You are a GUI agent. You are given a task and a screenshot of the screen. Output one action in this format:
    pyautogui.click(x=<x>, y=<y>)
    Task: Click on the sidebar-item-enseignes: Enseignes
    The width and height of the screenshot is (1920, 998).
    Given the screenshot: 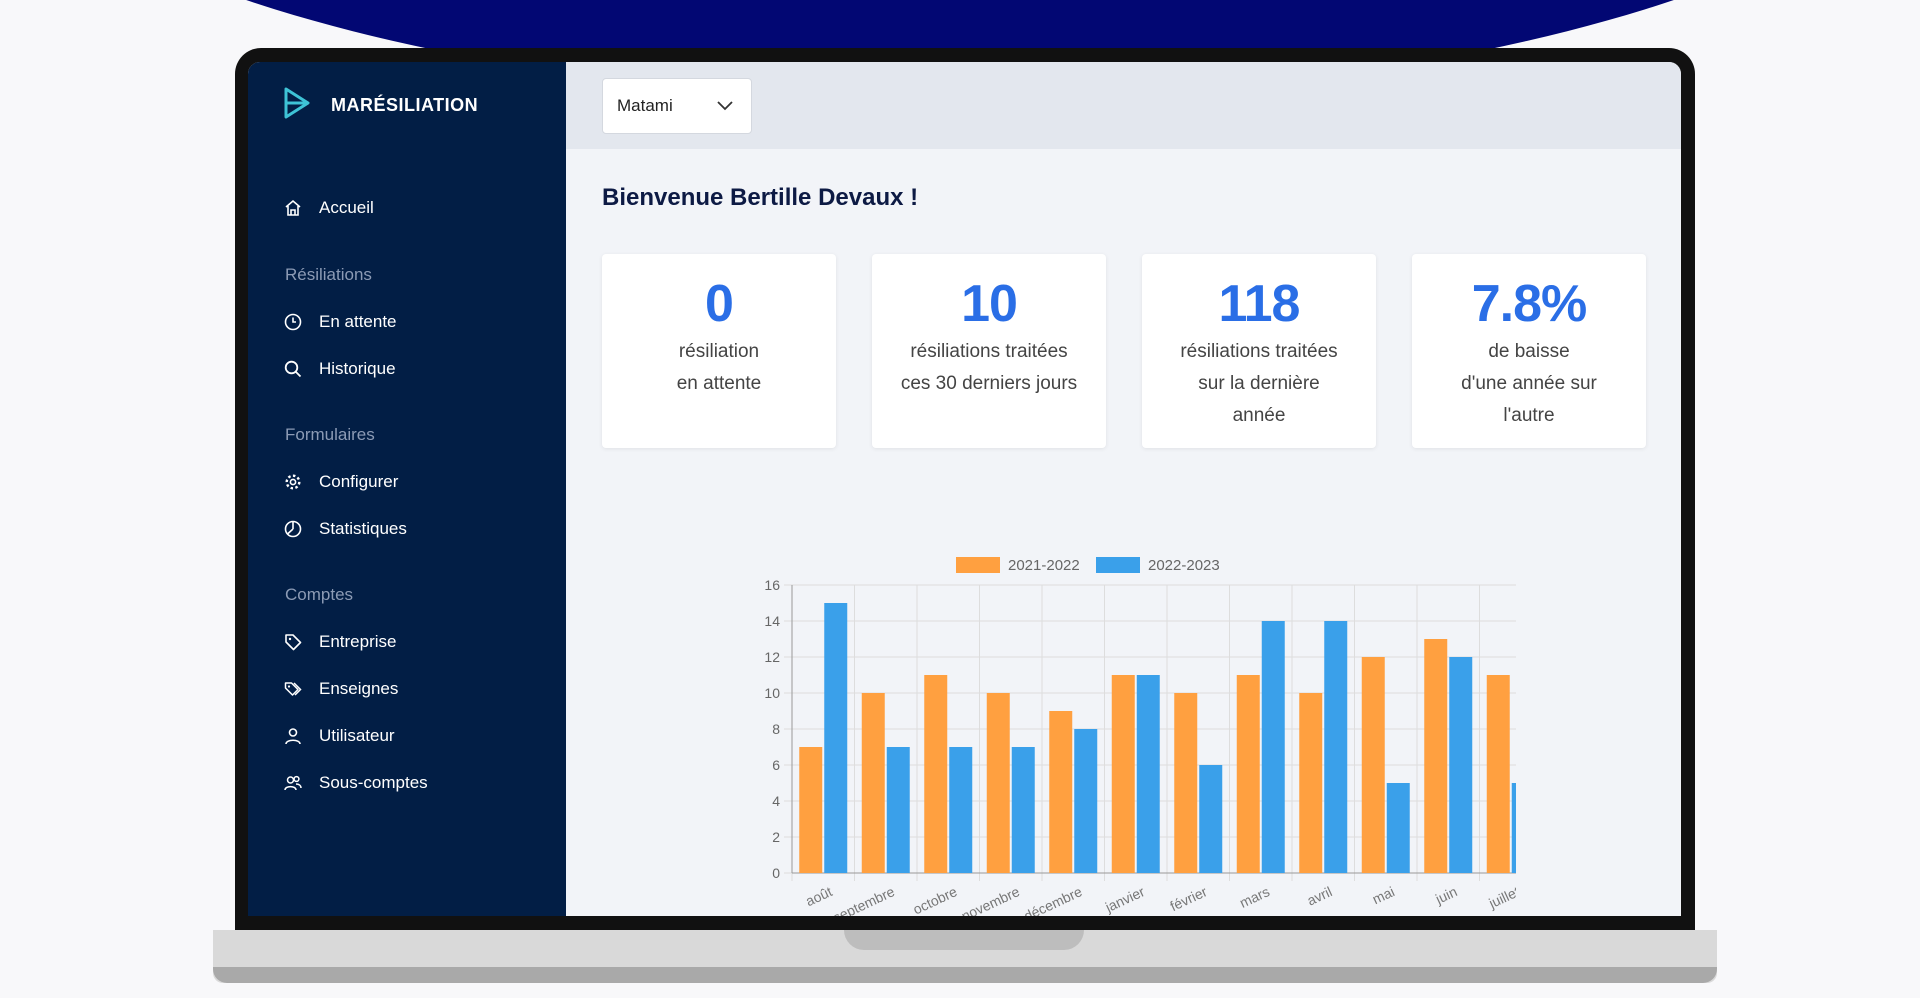 What is the action you would take?
    pyautogui.click(x=340, y=689)
    